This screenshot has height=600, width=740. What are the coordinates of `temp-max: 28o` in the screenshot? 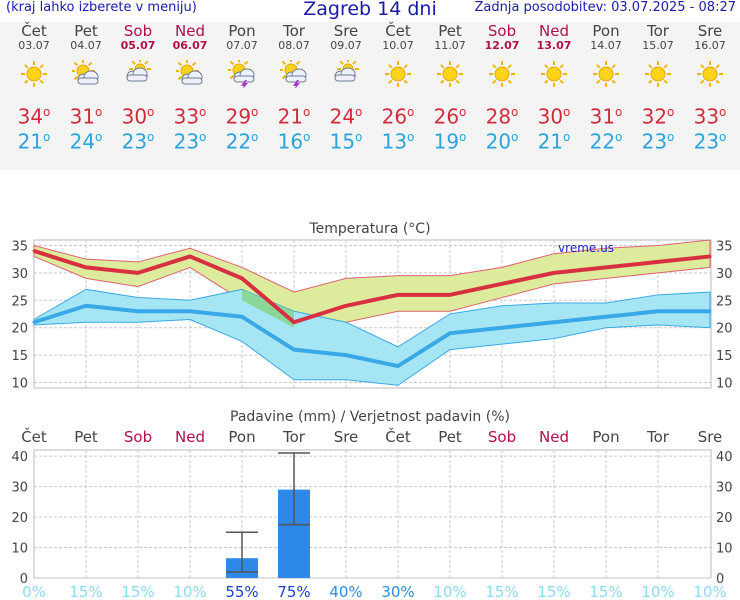 It's located at (502, 116).